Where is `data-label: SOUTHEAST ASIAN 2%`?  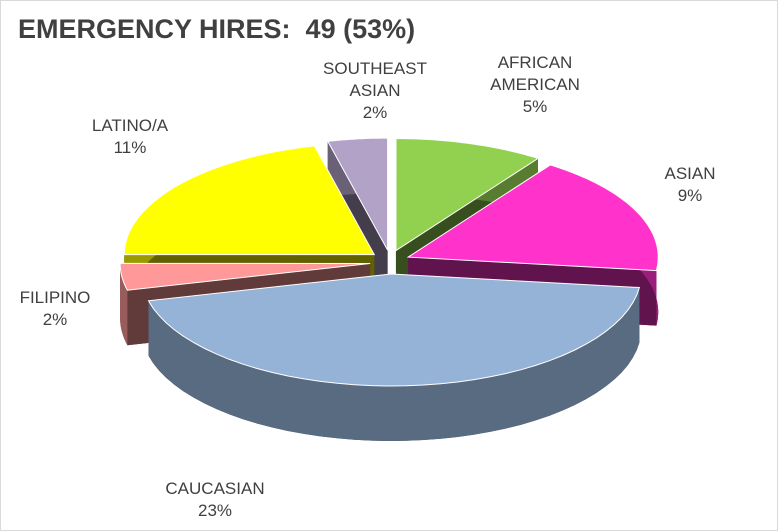 data-label: SOUTHEAST ASIAN 2% is located at coordinates (375, 91).